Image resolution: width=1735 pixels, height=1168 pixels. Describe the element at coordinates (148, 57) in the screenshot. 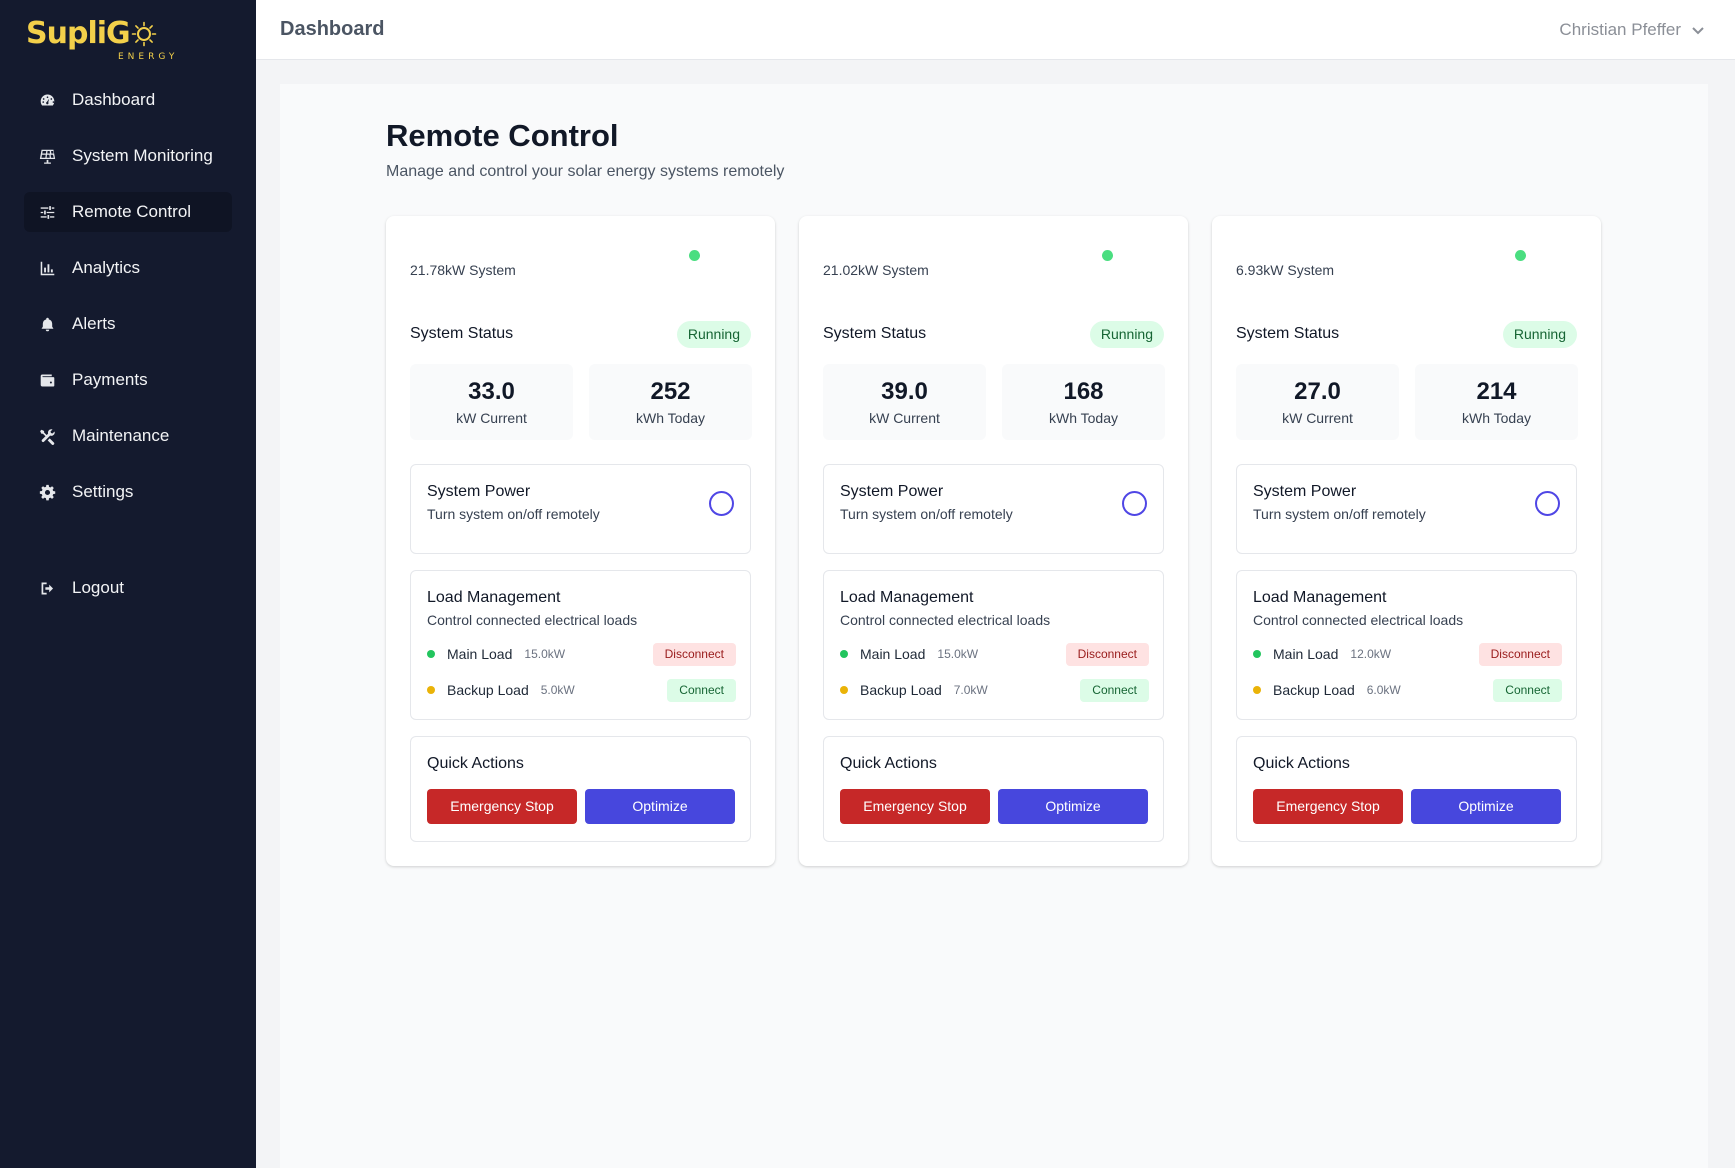

I see `logo-subtext: ENERGY` at that location.